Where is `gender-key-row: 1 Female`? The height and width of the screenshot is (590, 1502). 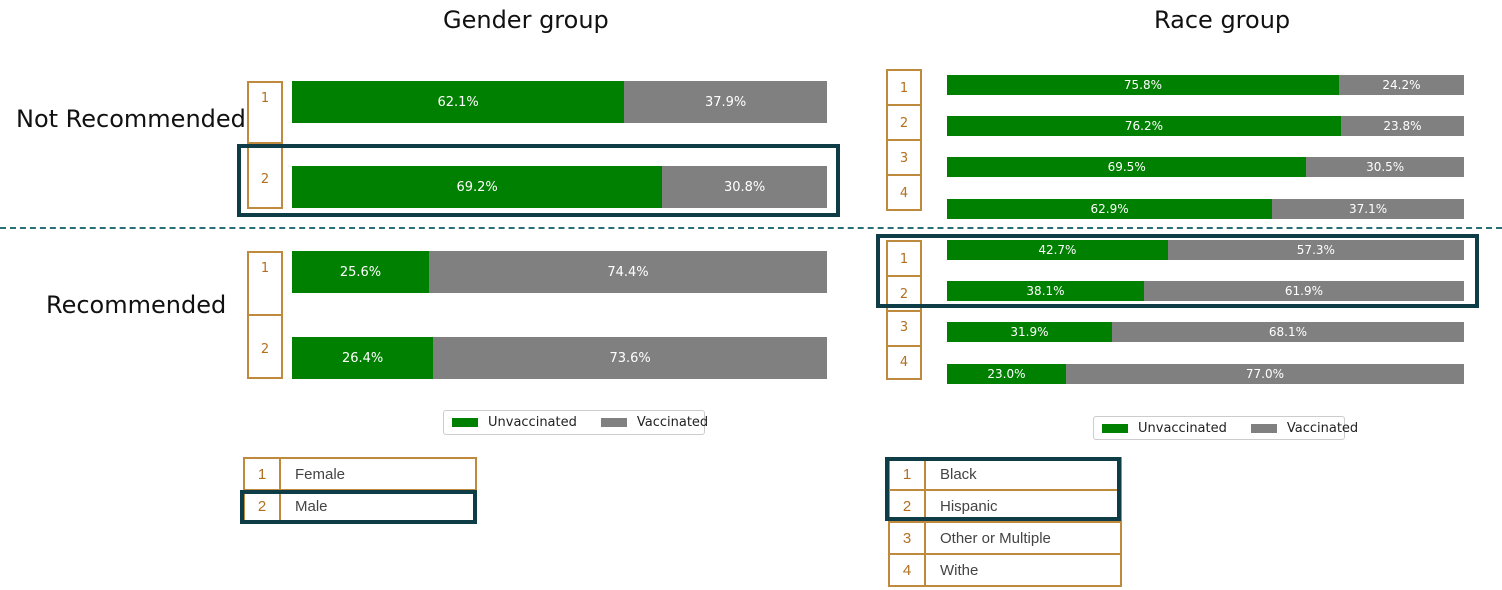
gender-key-row: 1 Female is located at coordinates (360, 474).